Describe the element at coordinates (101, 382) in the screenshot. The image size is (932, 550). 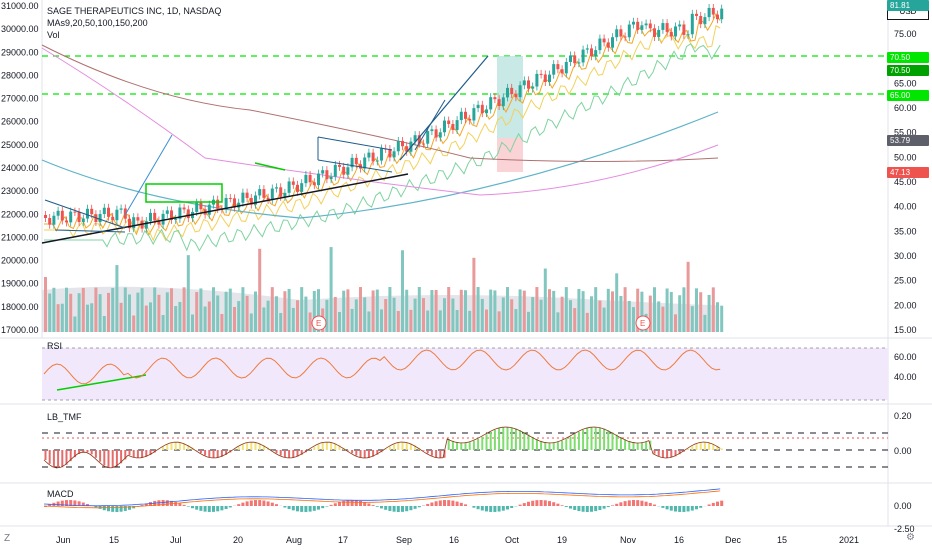
I see `rsi-divergence-line` at that location.